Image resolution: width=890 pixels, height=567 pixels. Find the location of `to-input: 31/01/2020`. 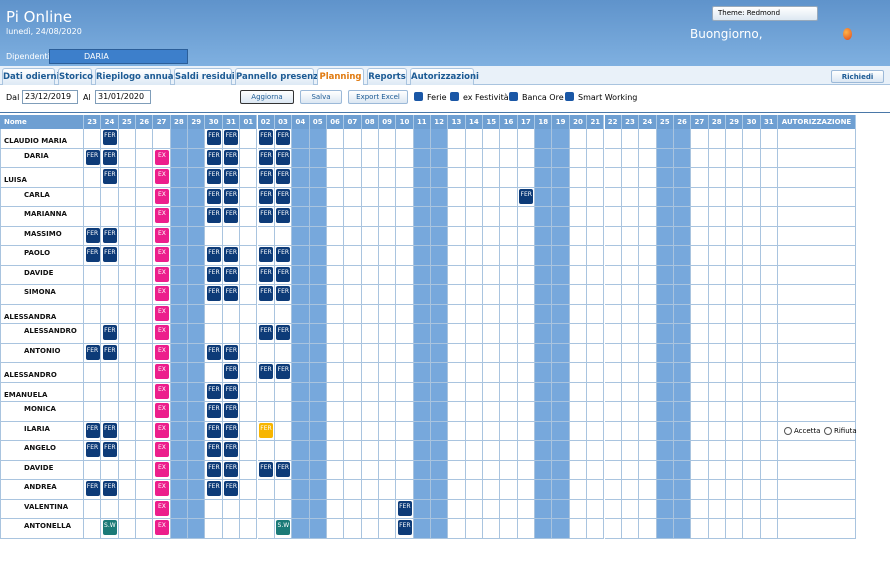

to-input: 31/01/2020 is located at coordinates (123, 97).